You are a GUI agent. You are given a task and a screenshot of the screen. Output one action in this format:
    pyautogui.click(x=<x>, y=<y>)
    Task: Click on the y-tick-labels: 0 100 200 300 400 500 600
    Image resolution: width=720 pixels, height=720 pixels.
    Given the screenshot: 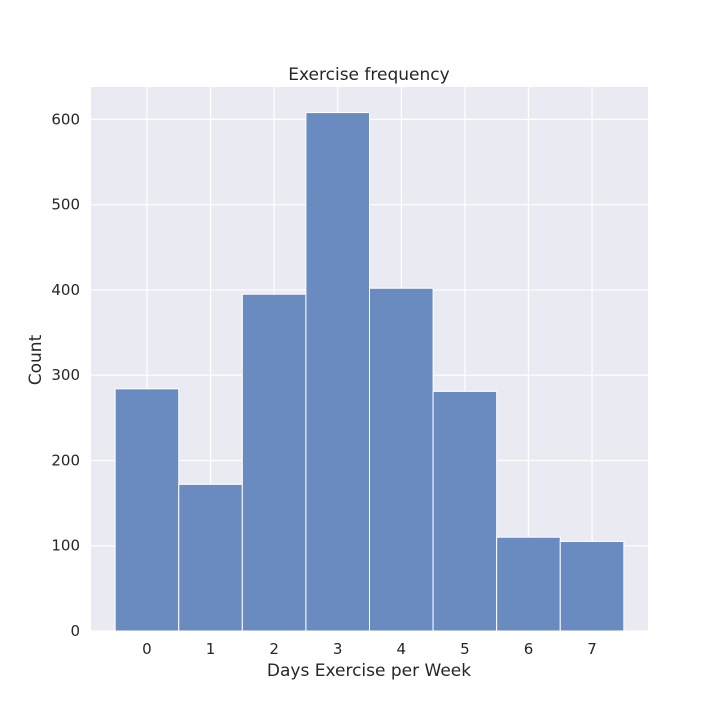 What is the action you would take?
    pyautogui.click(x=65, y=375)
    